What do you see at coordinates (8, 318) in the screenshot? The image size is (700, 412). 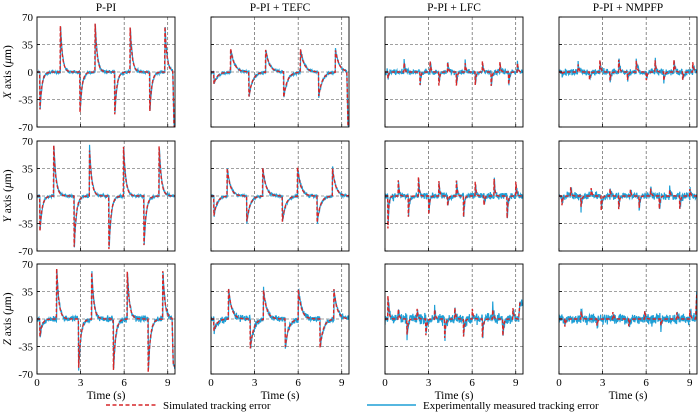 I see `row-axis-label: Z axis (μm)` at bounding box center [8, 318].